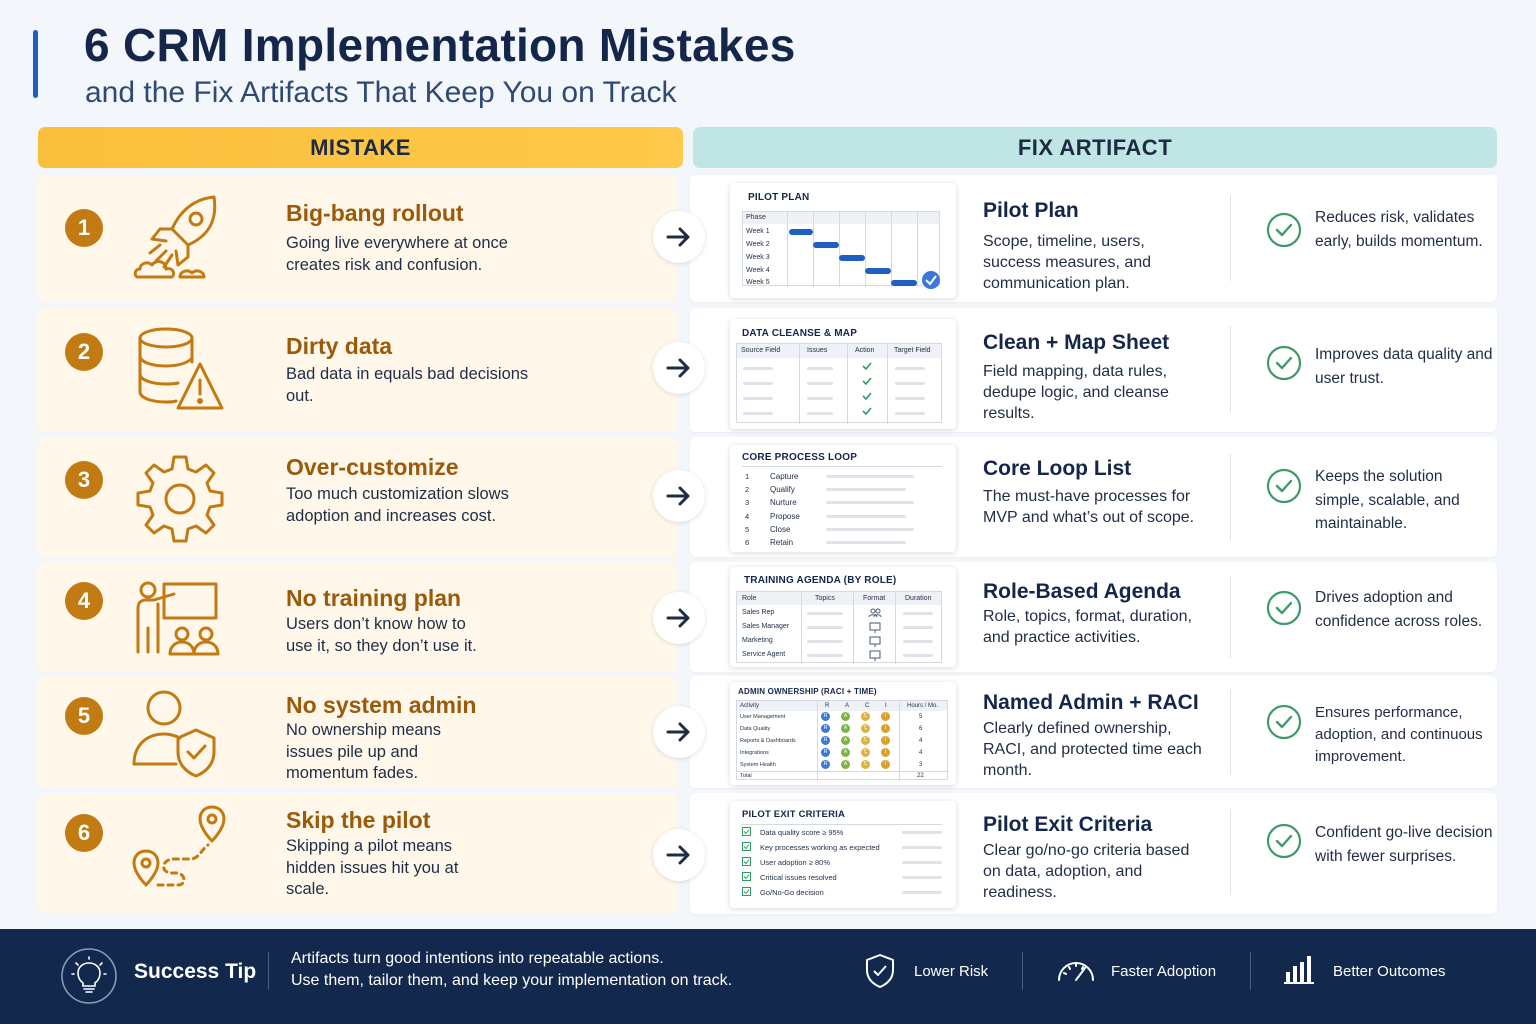 This screenshot has width=1536, height=1024. I want to click on raci-badges: R A C I R A C I R A C I R A C I R, so click(859, 741).